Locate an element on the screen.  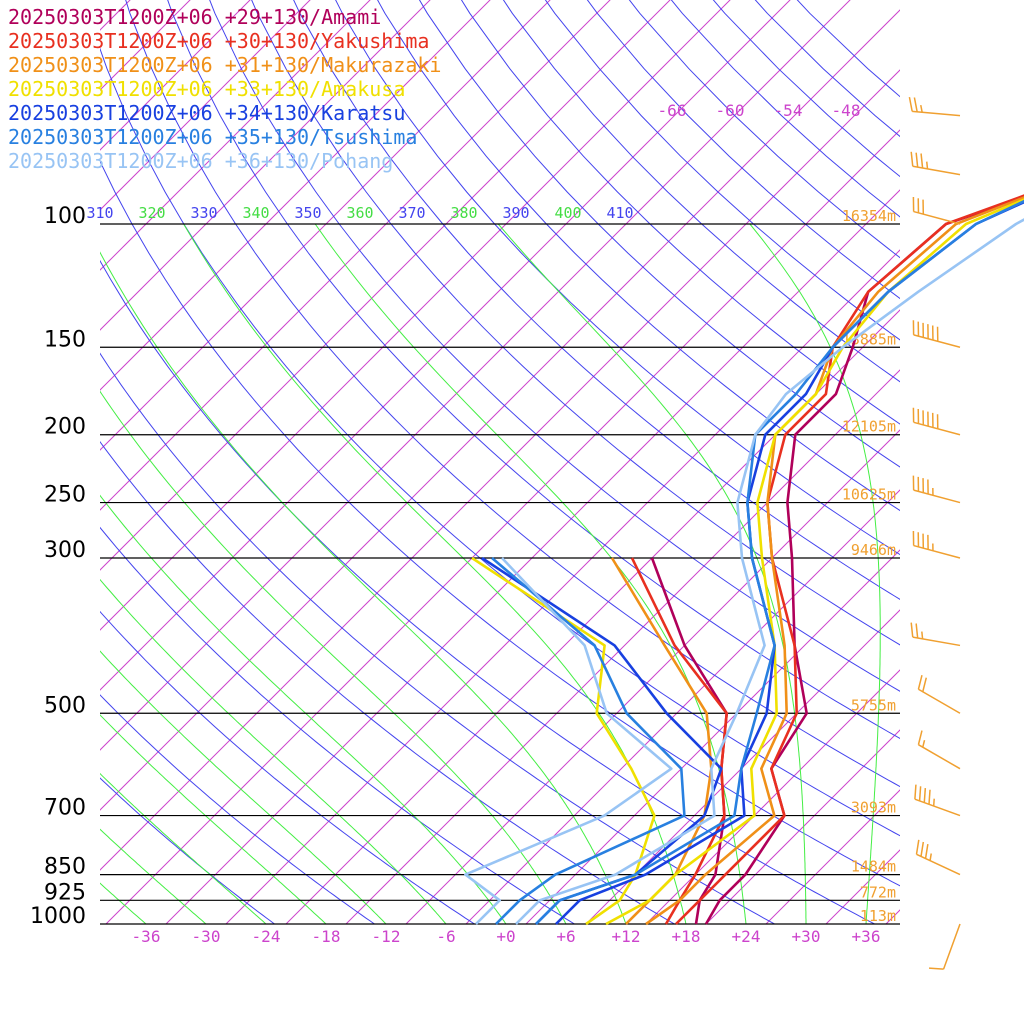
legend-entry: 20250303T1200Z+06 +36+130/Pohang is located at coordinates (200, 161).